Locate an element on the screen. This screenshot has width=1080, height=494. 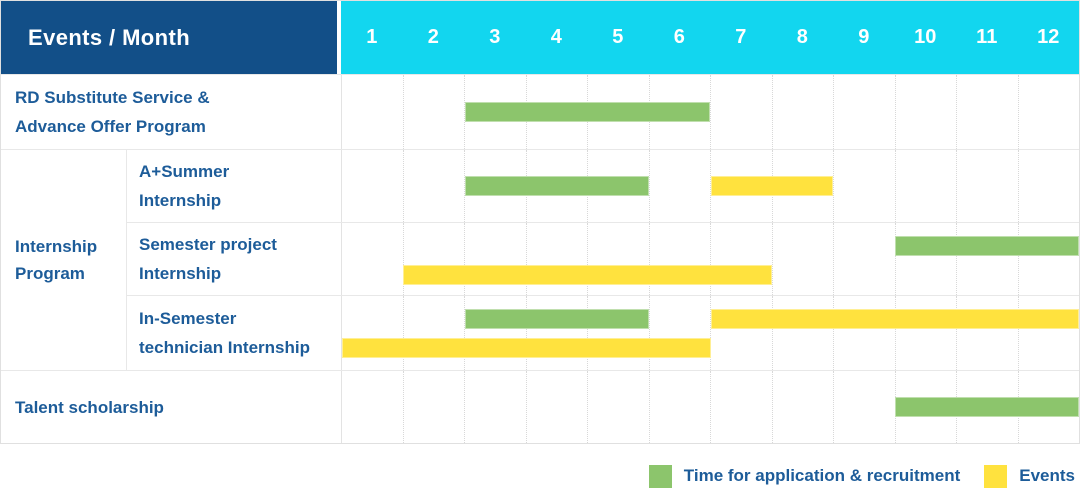
month-label: 10 is located at coordinates (925, 37).